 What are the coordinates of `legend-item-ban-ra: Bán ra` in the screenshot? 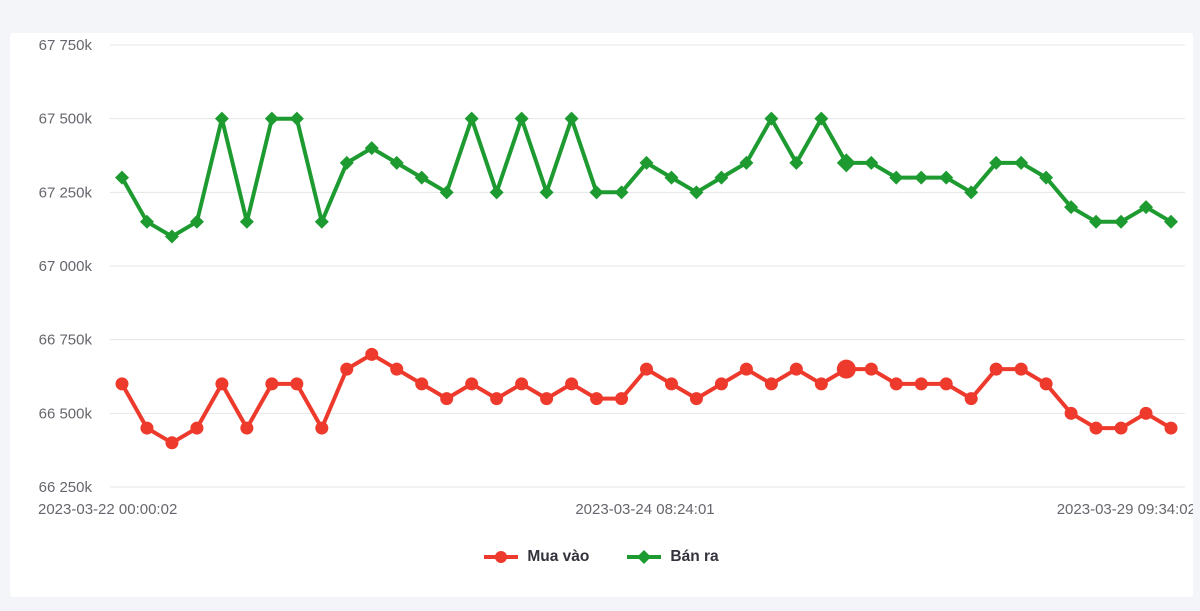 It's located at (673, 557).